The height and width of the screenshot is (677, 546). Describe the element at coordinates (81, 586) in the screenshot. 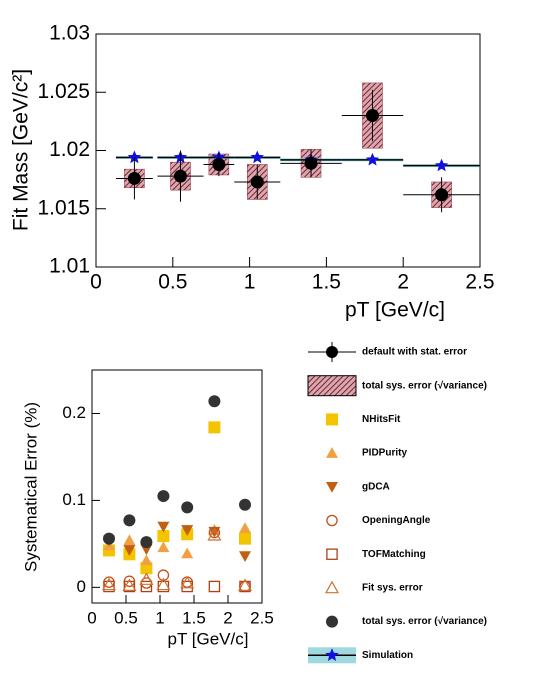

I see `y-tick-label: 0` at that location.